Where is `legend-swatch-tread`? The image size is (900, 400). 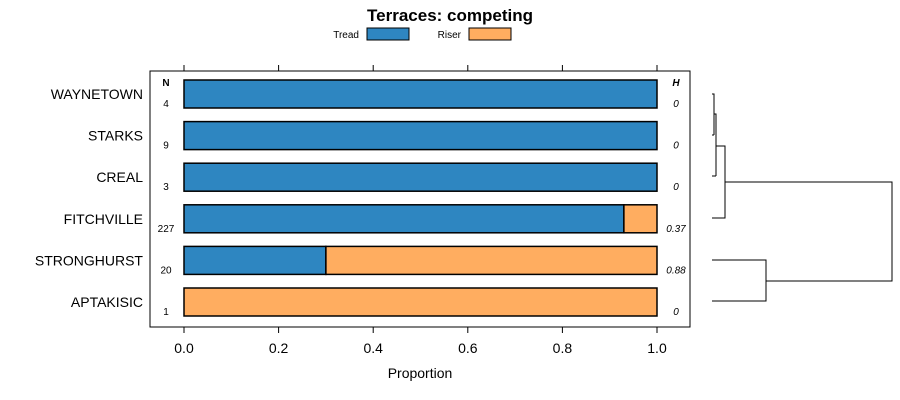 legend-swatch-tread is located at coordinates (388, 34).